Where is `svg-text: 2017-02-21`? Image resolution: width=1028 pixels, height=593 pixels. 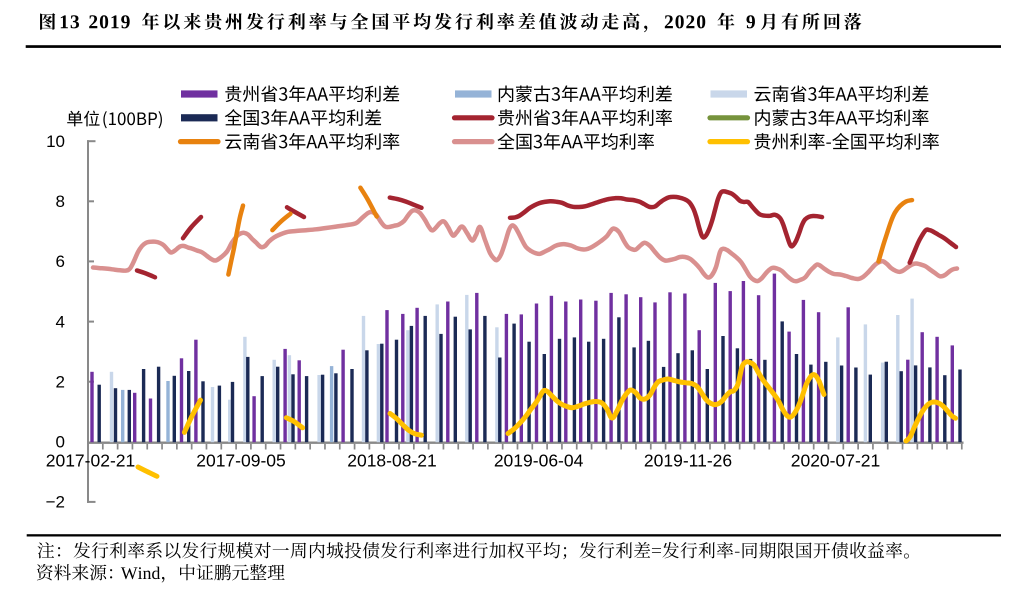
svg-text: 2017-02-21 is located at coordinates (91, 461).